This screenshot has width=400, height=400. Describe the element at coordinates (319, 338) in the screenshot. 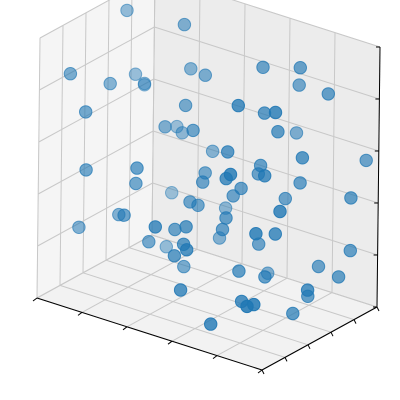

I see `y-axis-line` at that location.